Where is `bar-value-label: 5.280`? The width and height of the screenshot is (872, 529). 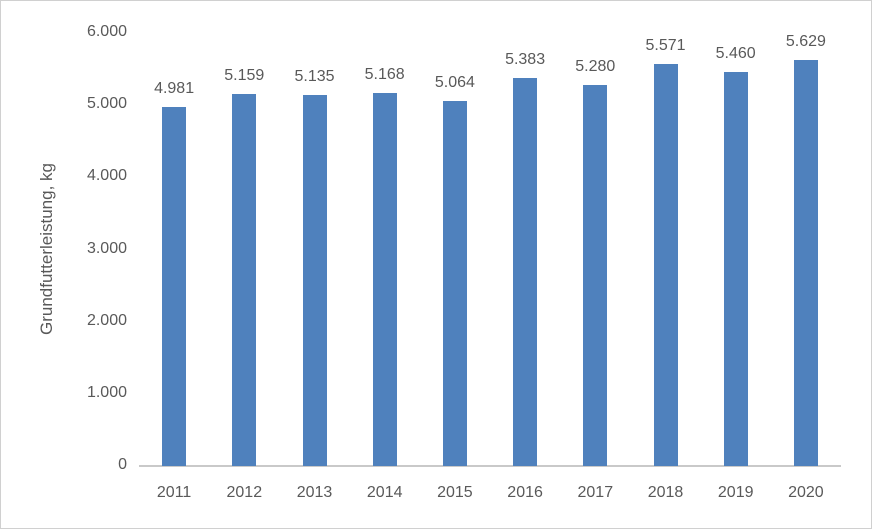
bar-value-label: 5.280 is located at coordinates (595, 66).